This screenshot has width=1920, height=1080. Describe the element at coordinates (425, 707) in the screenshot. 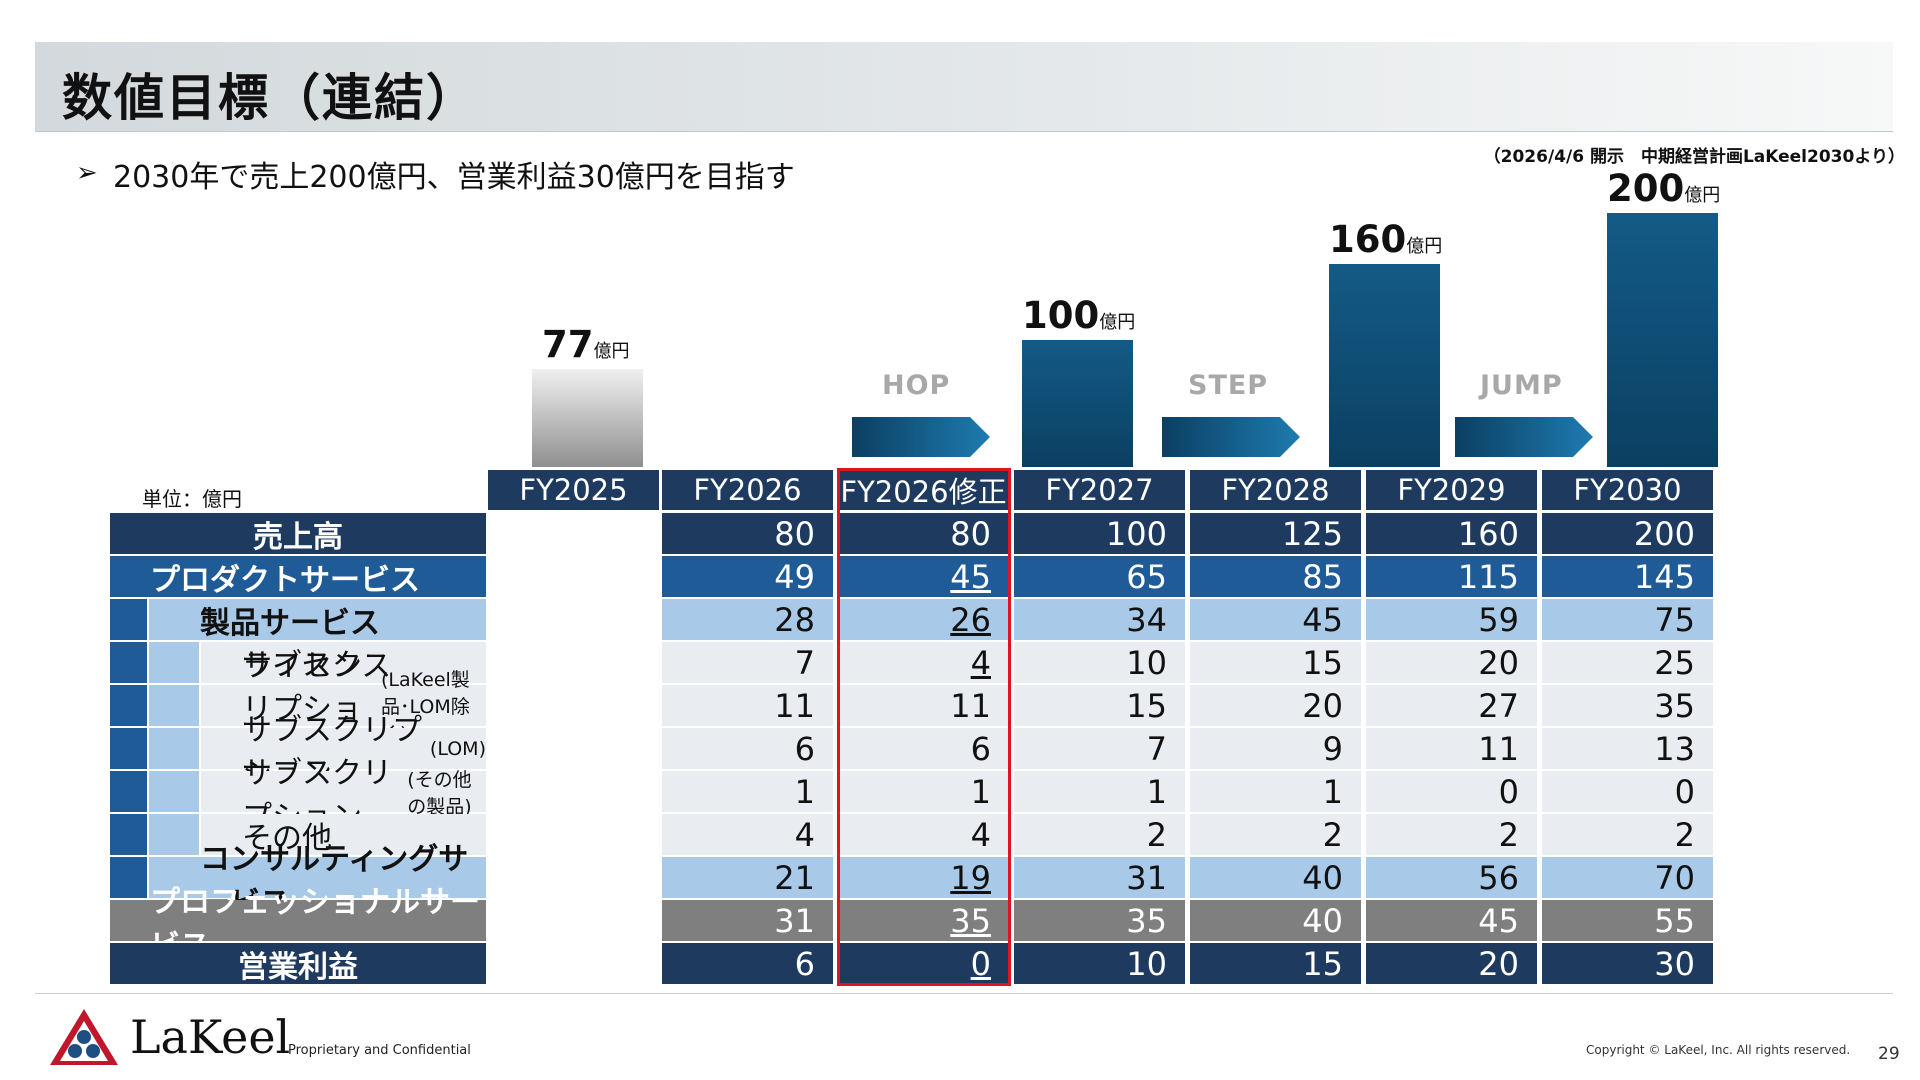

I see `row-label-sub: (LaKeel製品･LOM除く)` at that location.